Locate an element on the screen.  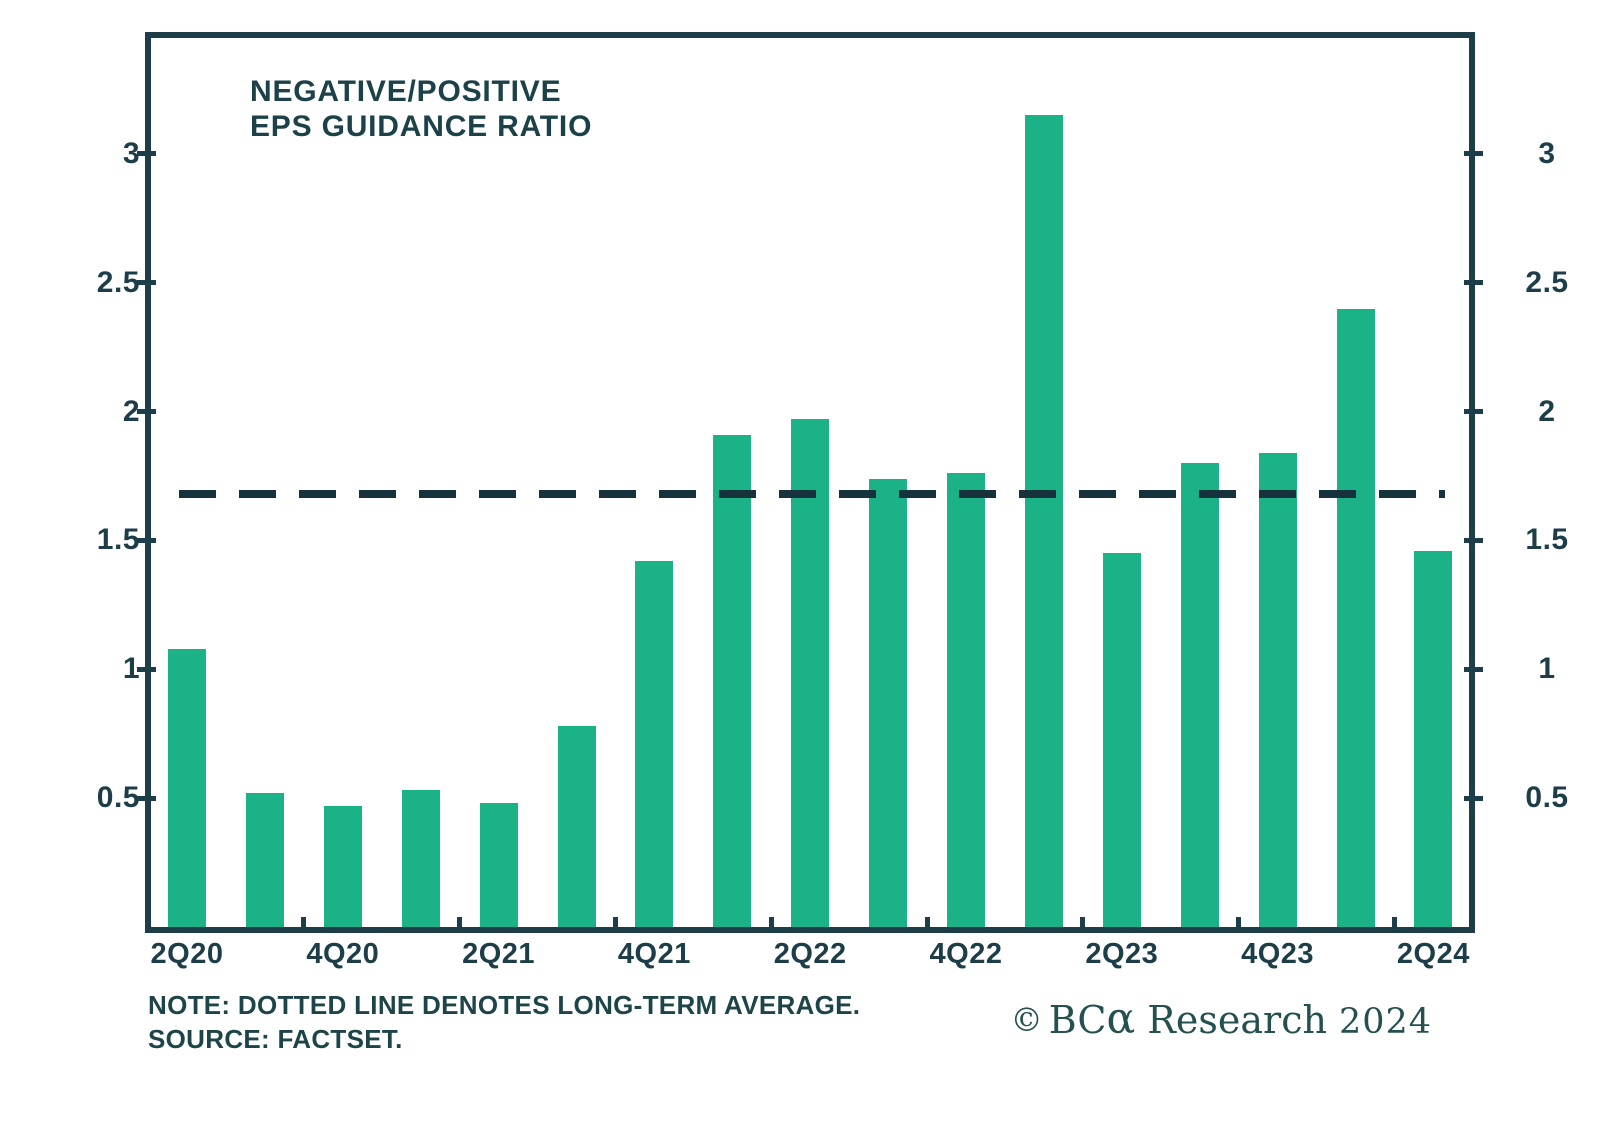
brand-alpha-glyph: α is located at coordinates (1121, 1019).